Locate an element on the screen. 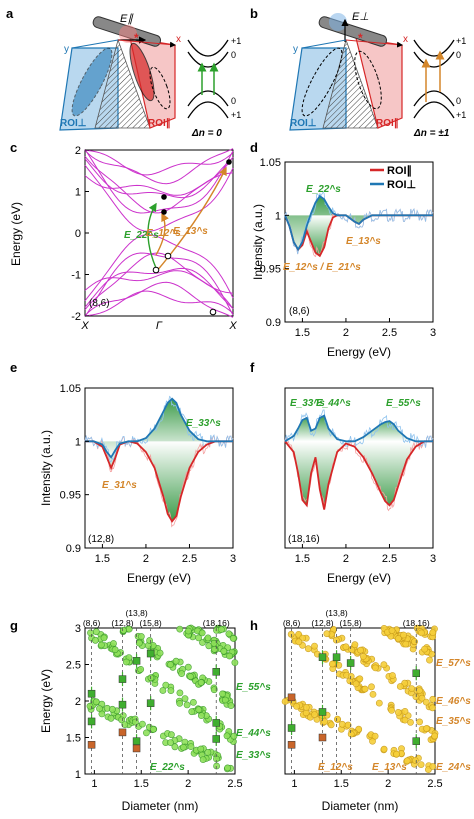  laser-spot-a is located at coordinates (128, 34).